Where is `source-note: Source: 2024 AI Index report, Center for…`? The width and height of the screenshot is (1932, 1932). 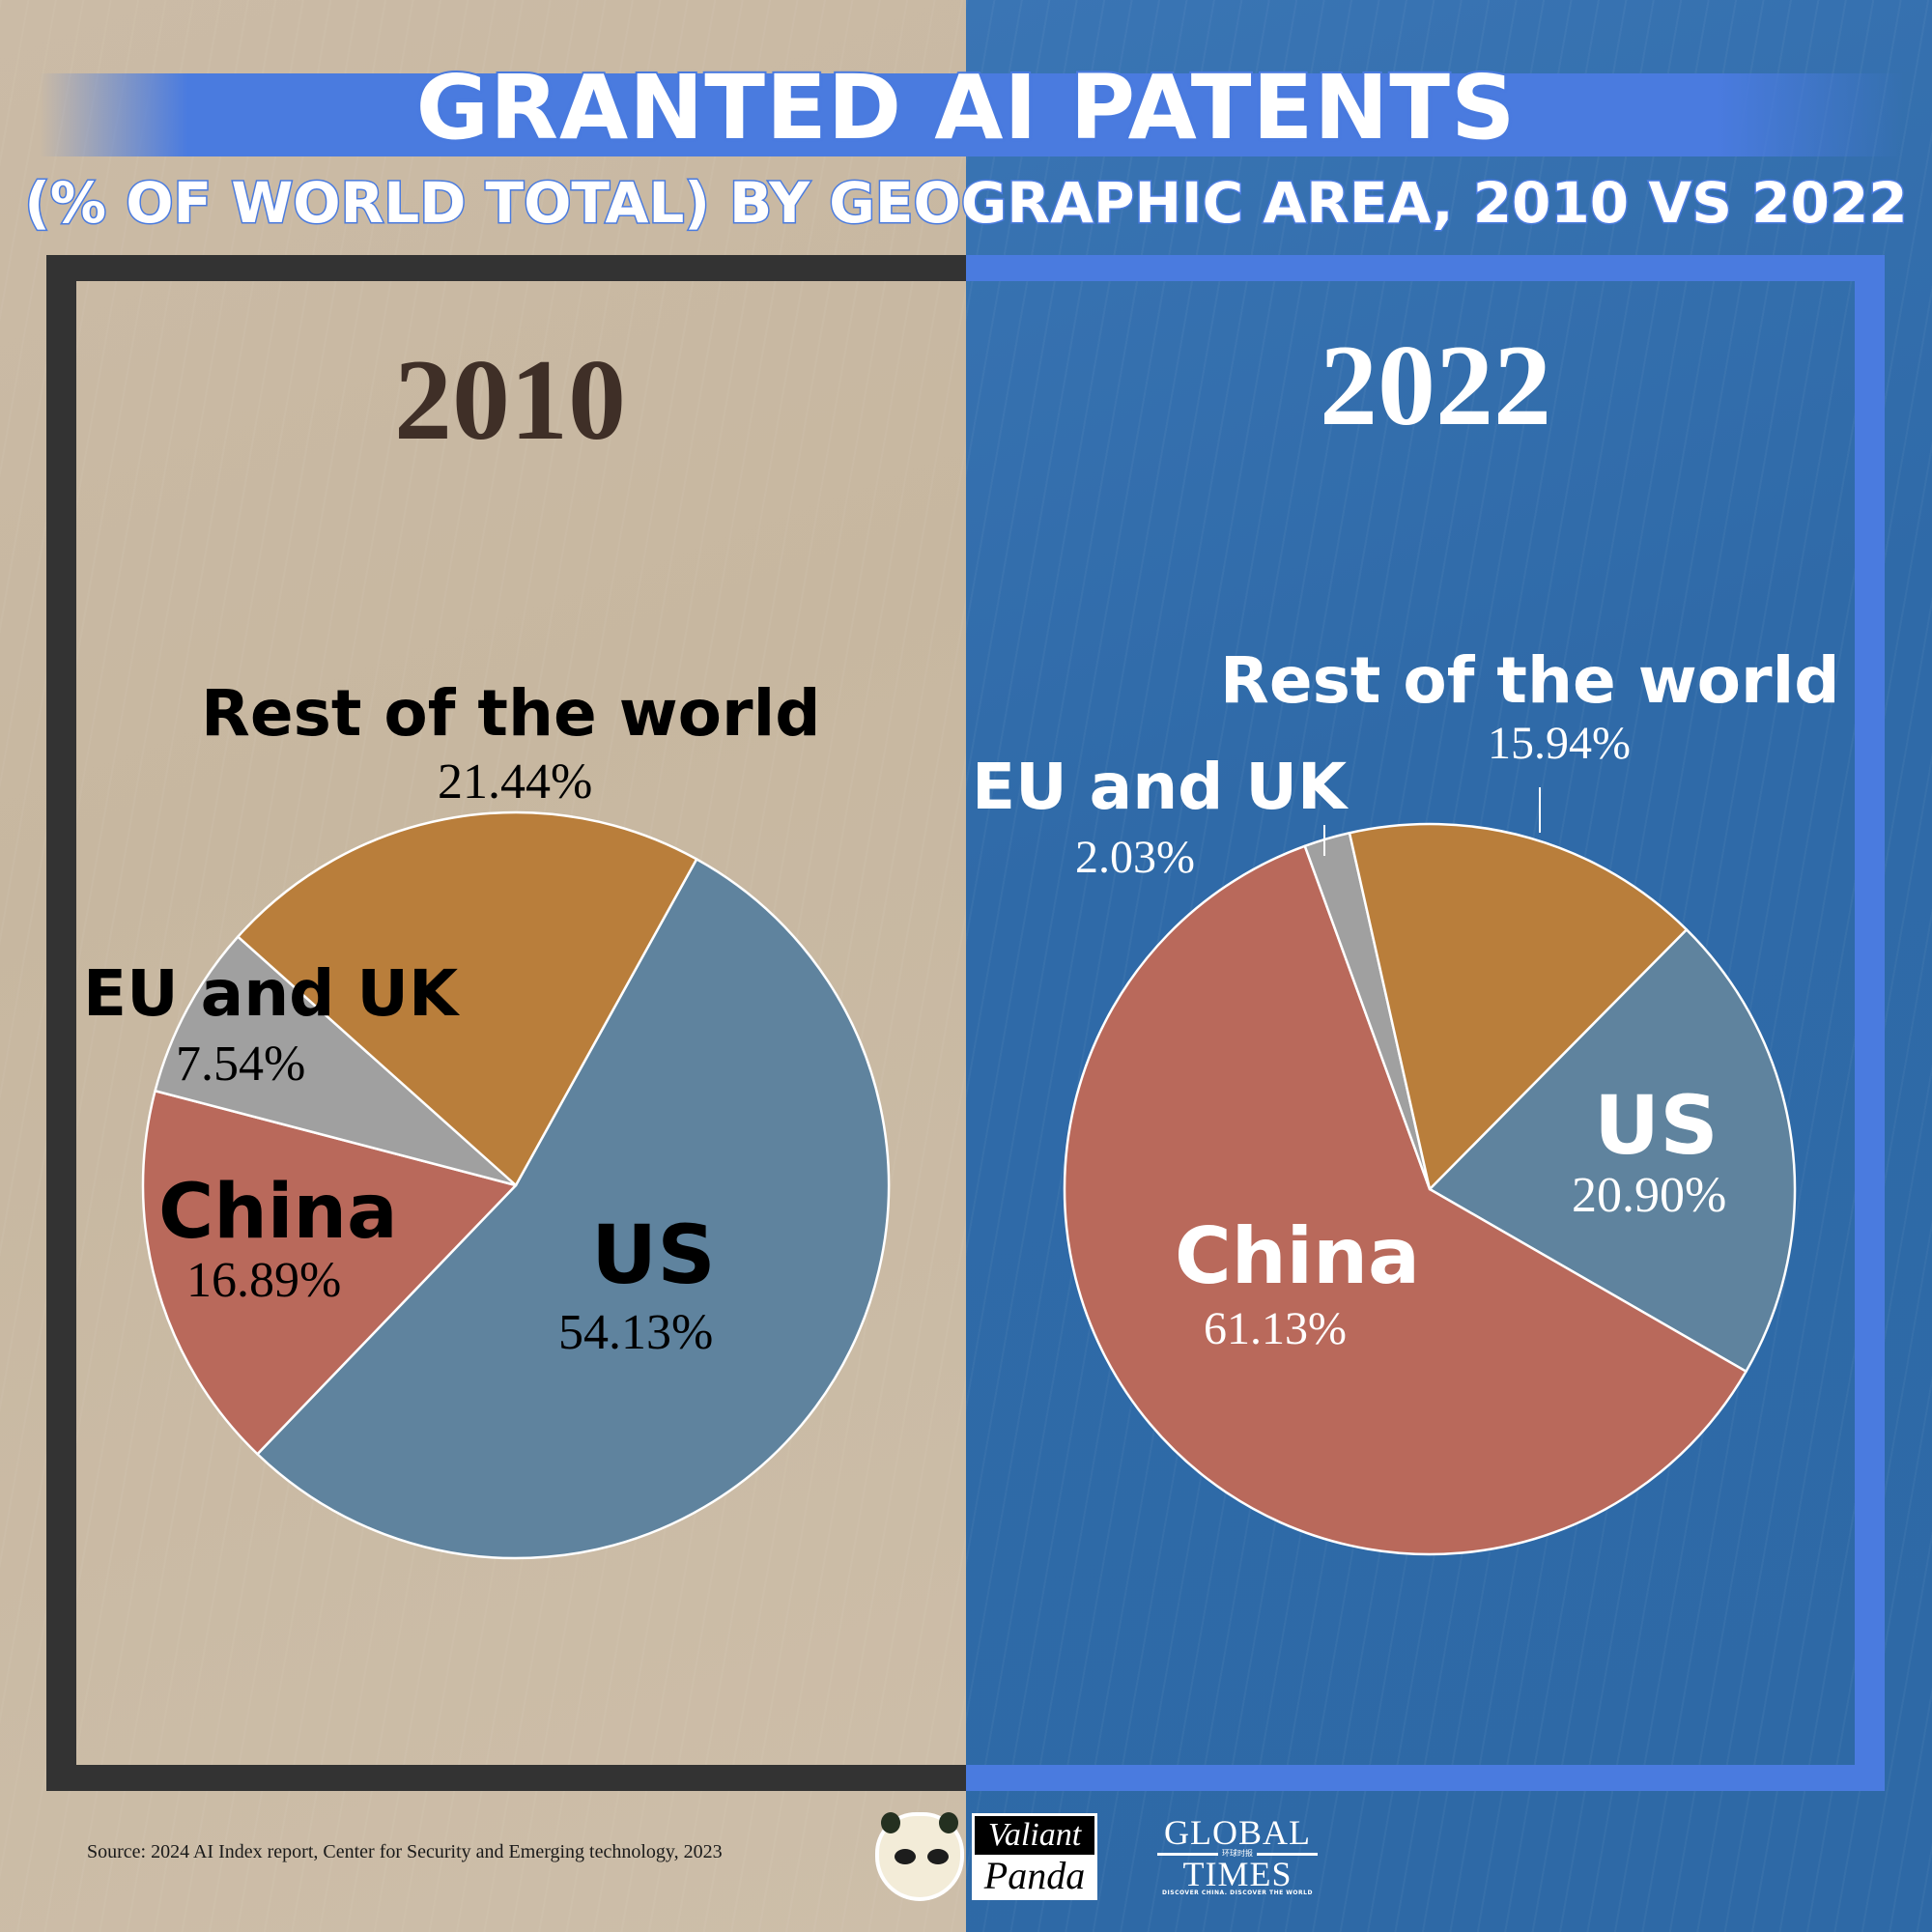
source-note: Source: 2024 AI Index report, Center for… is located at coordinates (405, 1851).